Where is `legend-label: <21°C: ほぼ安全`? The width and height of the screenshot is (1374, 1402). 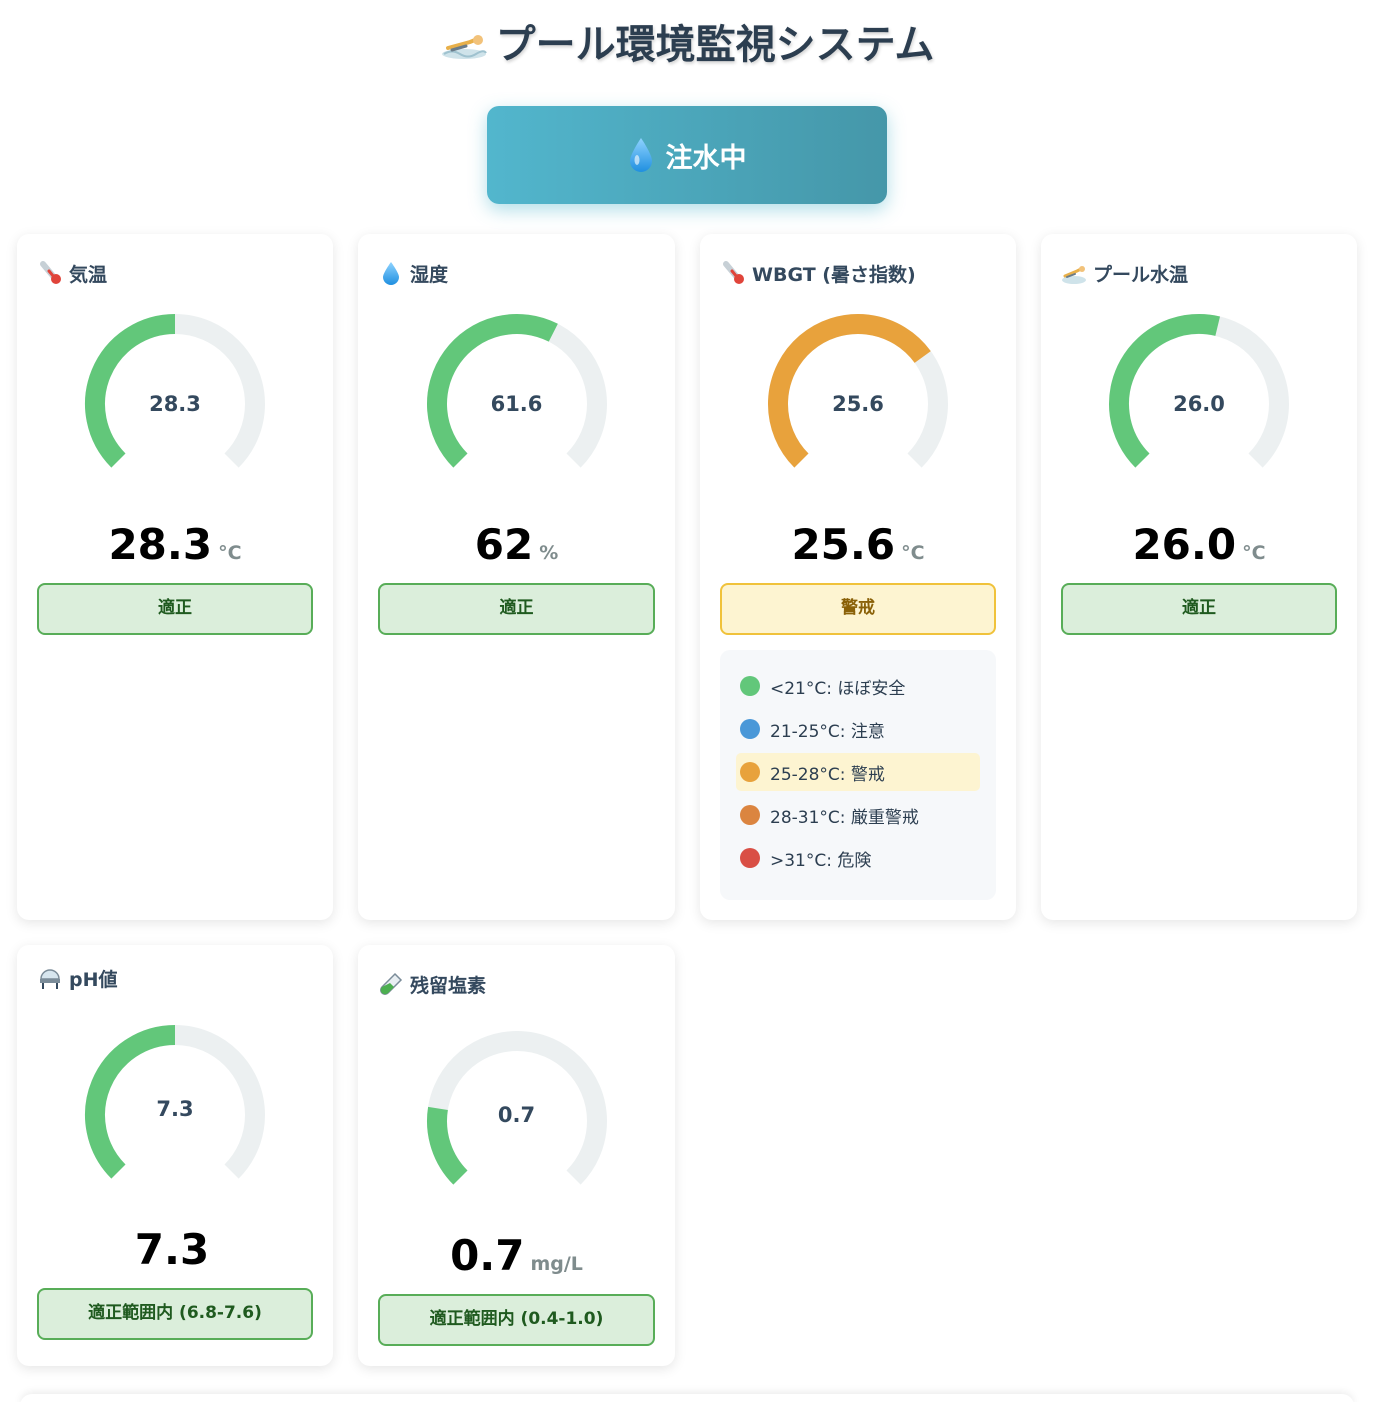
legend-label: <21°C: ほぼ安全 is located at coordinates (838, 688).